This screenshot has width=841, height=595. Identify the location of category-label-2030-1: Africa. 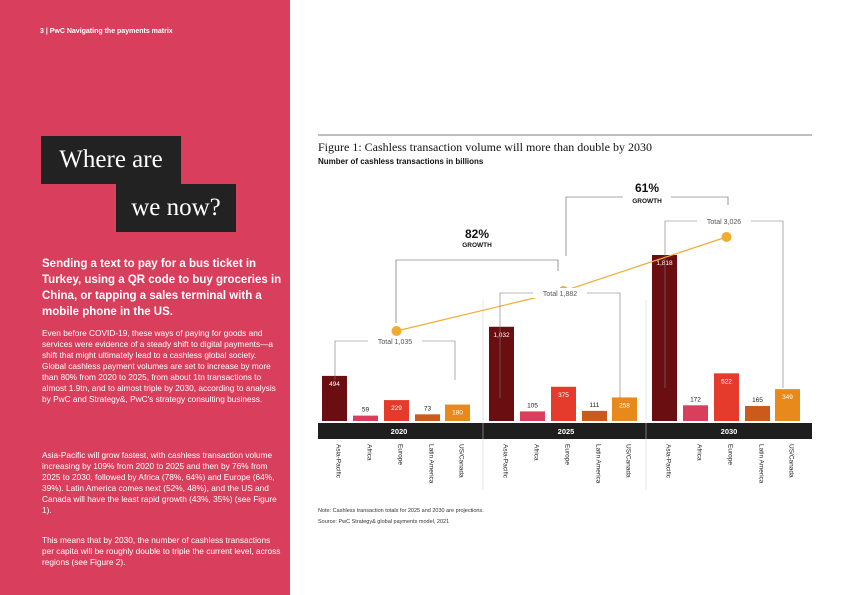
(699, 452).